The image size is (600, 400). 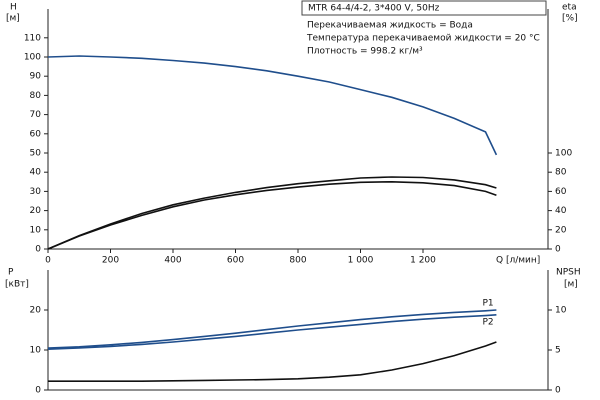 What do you see at coordinates (571, 285) in the screenshot?
I see `y2-axis-unit: [м]` at bounding box center [571, 285].